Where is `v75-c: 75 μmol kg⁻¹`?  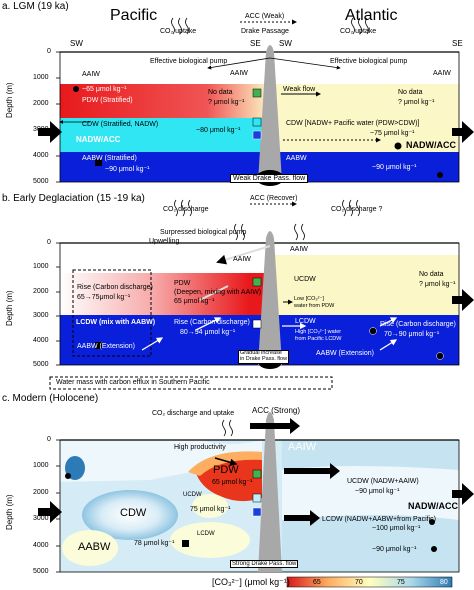
v75-c: 75 μmol kg⁻¹ is located at coordinates (210, 509).